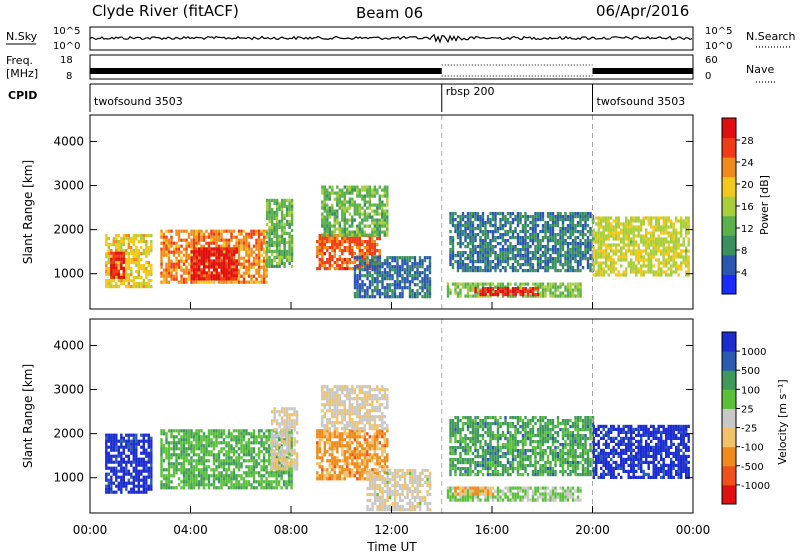 This screenshot has width=800, height=554. What do you see at coordinates (729, 206) in the screenshot?
I see `colorbar-segment` at bounding box center [729, 206].